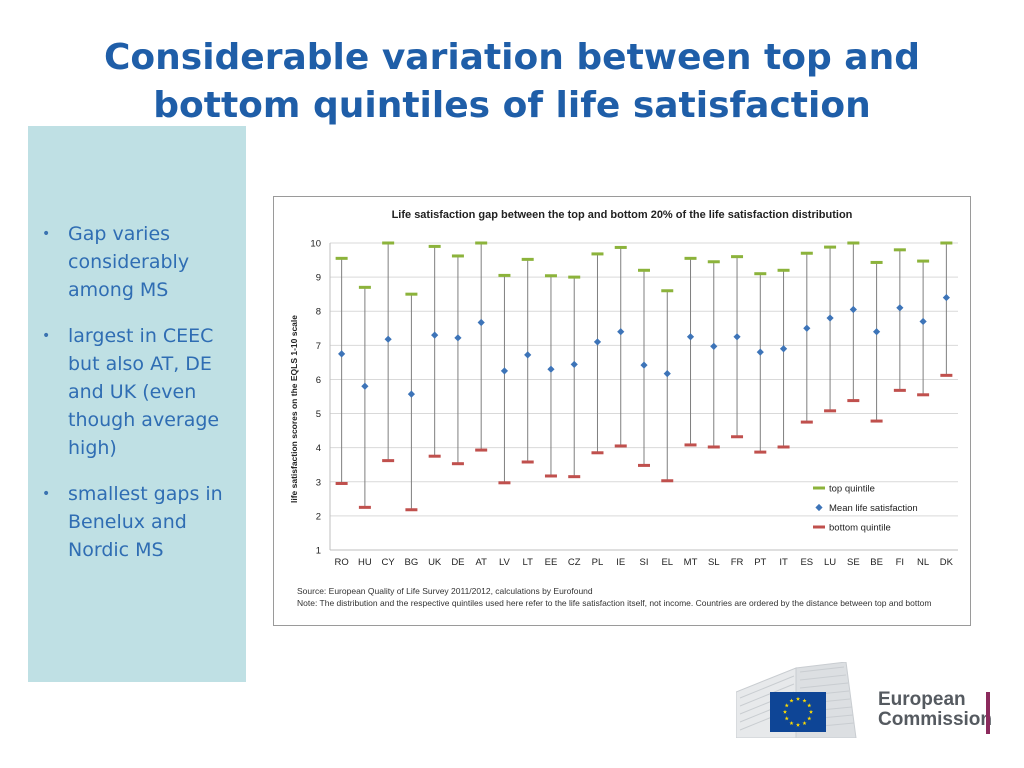 This screenshot has width=1024, height=768. I want to click on bullet-text: smallest gaps in Benelux and Nordic MS, so click(145, 522).